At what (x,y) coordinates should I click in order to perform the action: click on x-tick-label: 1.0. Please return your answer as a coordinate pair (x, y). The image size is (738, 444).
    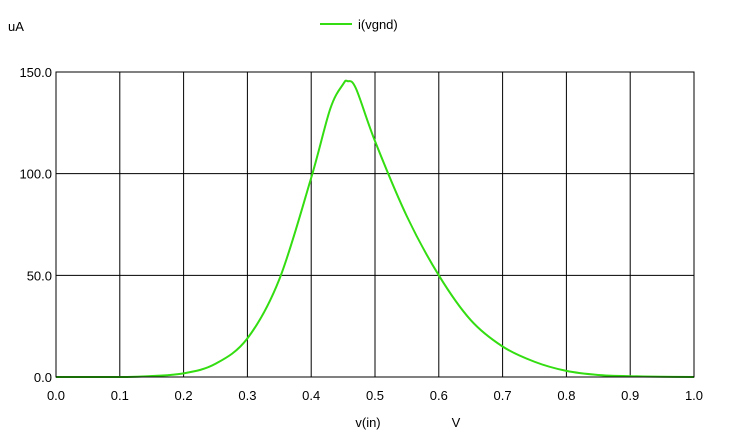
    Looking at the image, I should click on (694, 395).